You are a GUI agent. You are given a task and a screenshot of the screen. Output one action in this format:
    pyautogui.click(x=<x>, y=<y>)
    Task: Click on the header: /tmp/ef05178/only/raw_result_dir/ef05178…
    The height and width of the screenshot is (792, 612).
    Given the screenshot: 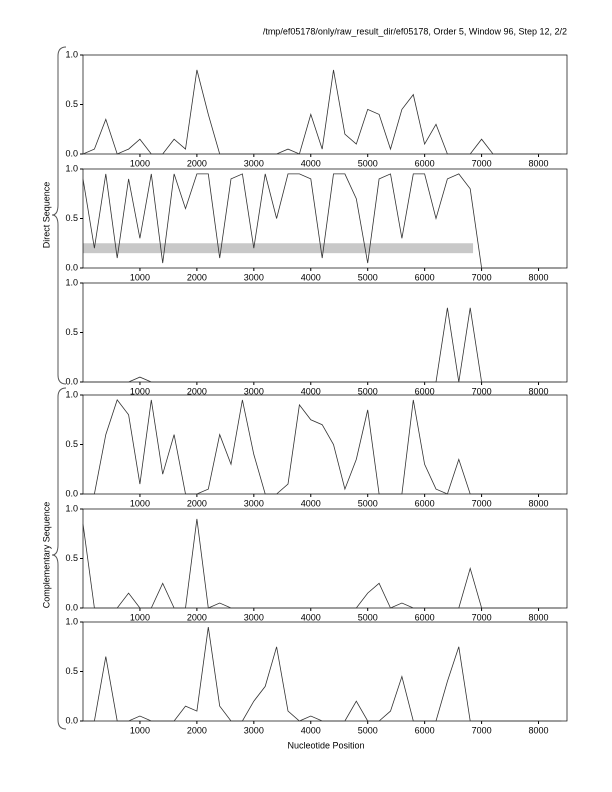 What is the action you would take?
    pyautogui.click(x=415, y=31)
    